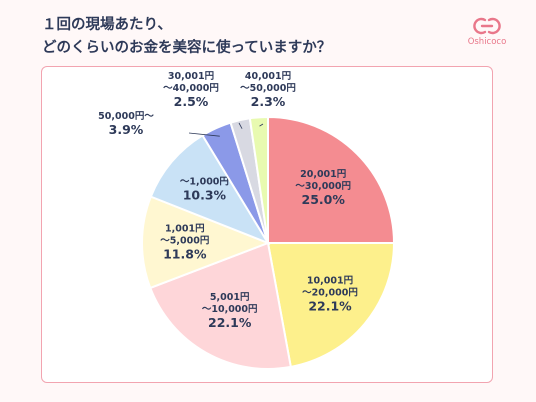 This screenshot has width=536, height=402. I want to click on slice-value-label: 10.3%, so click(205, 194).